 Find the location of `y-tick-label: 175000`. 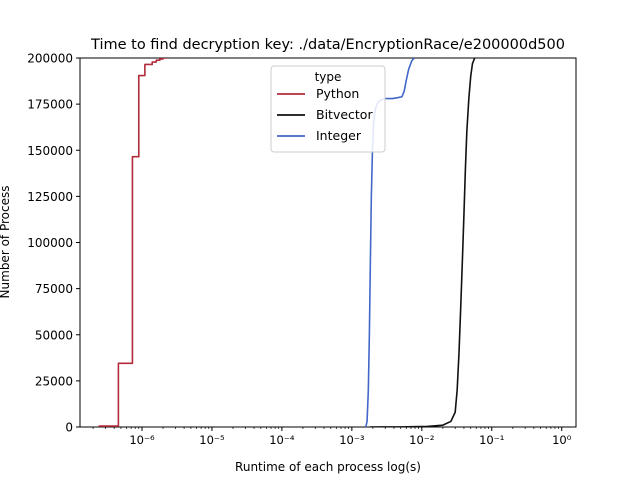

y-tick-label: 175000 is located at coordinates (50, 105).